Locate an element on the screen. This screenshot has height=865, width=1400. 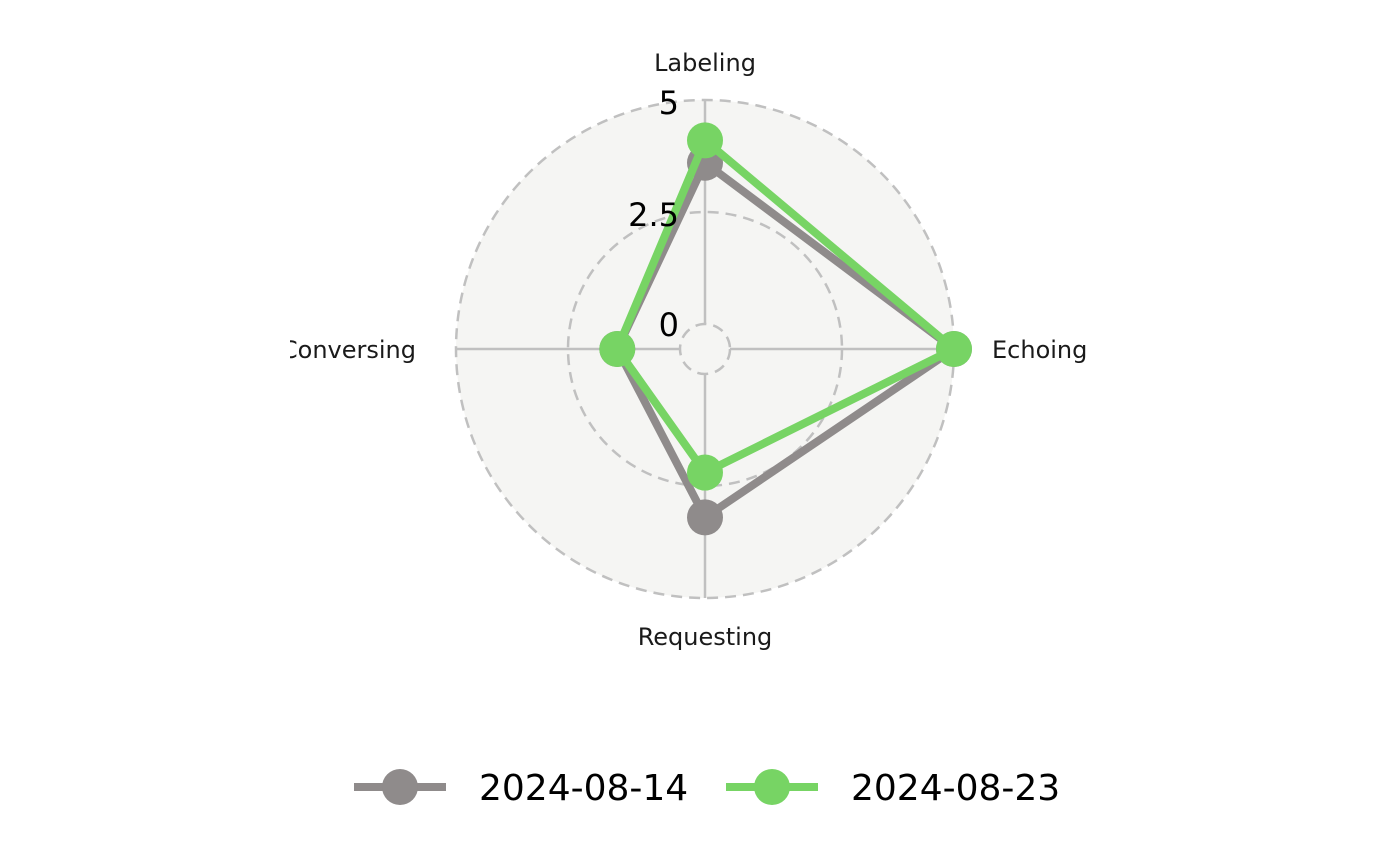
point-2024-08-23-conversing is located at coordinates (617, 349).